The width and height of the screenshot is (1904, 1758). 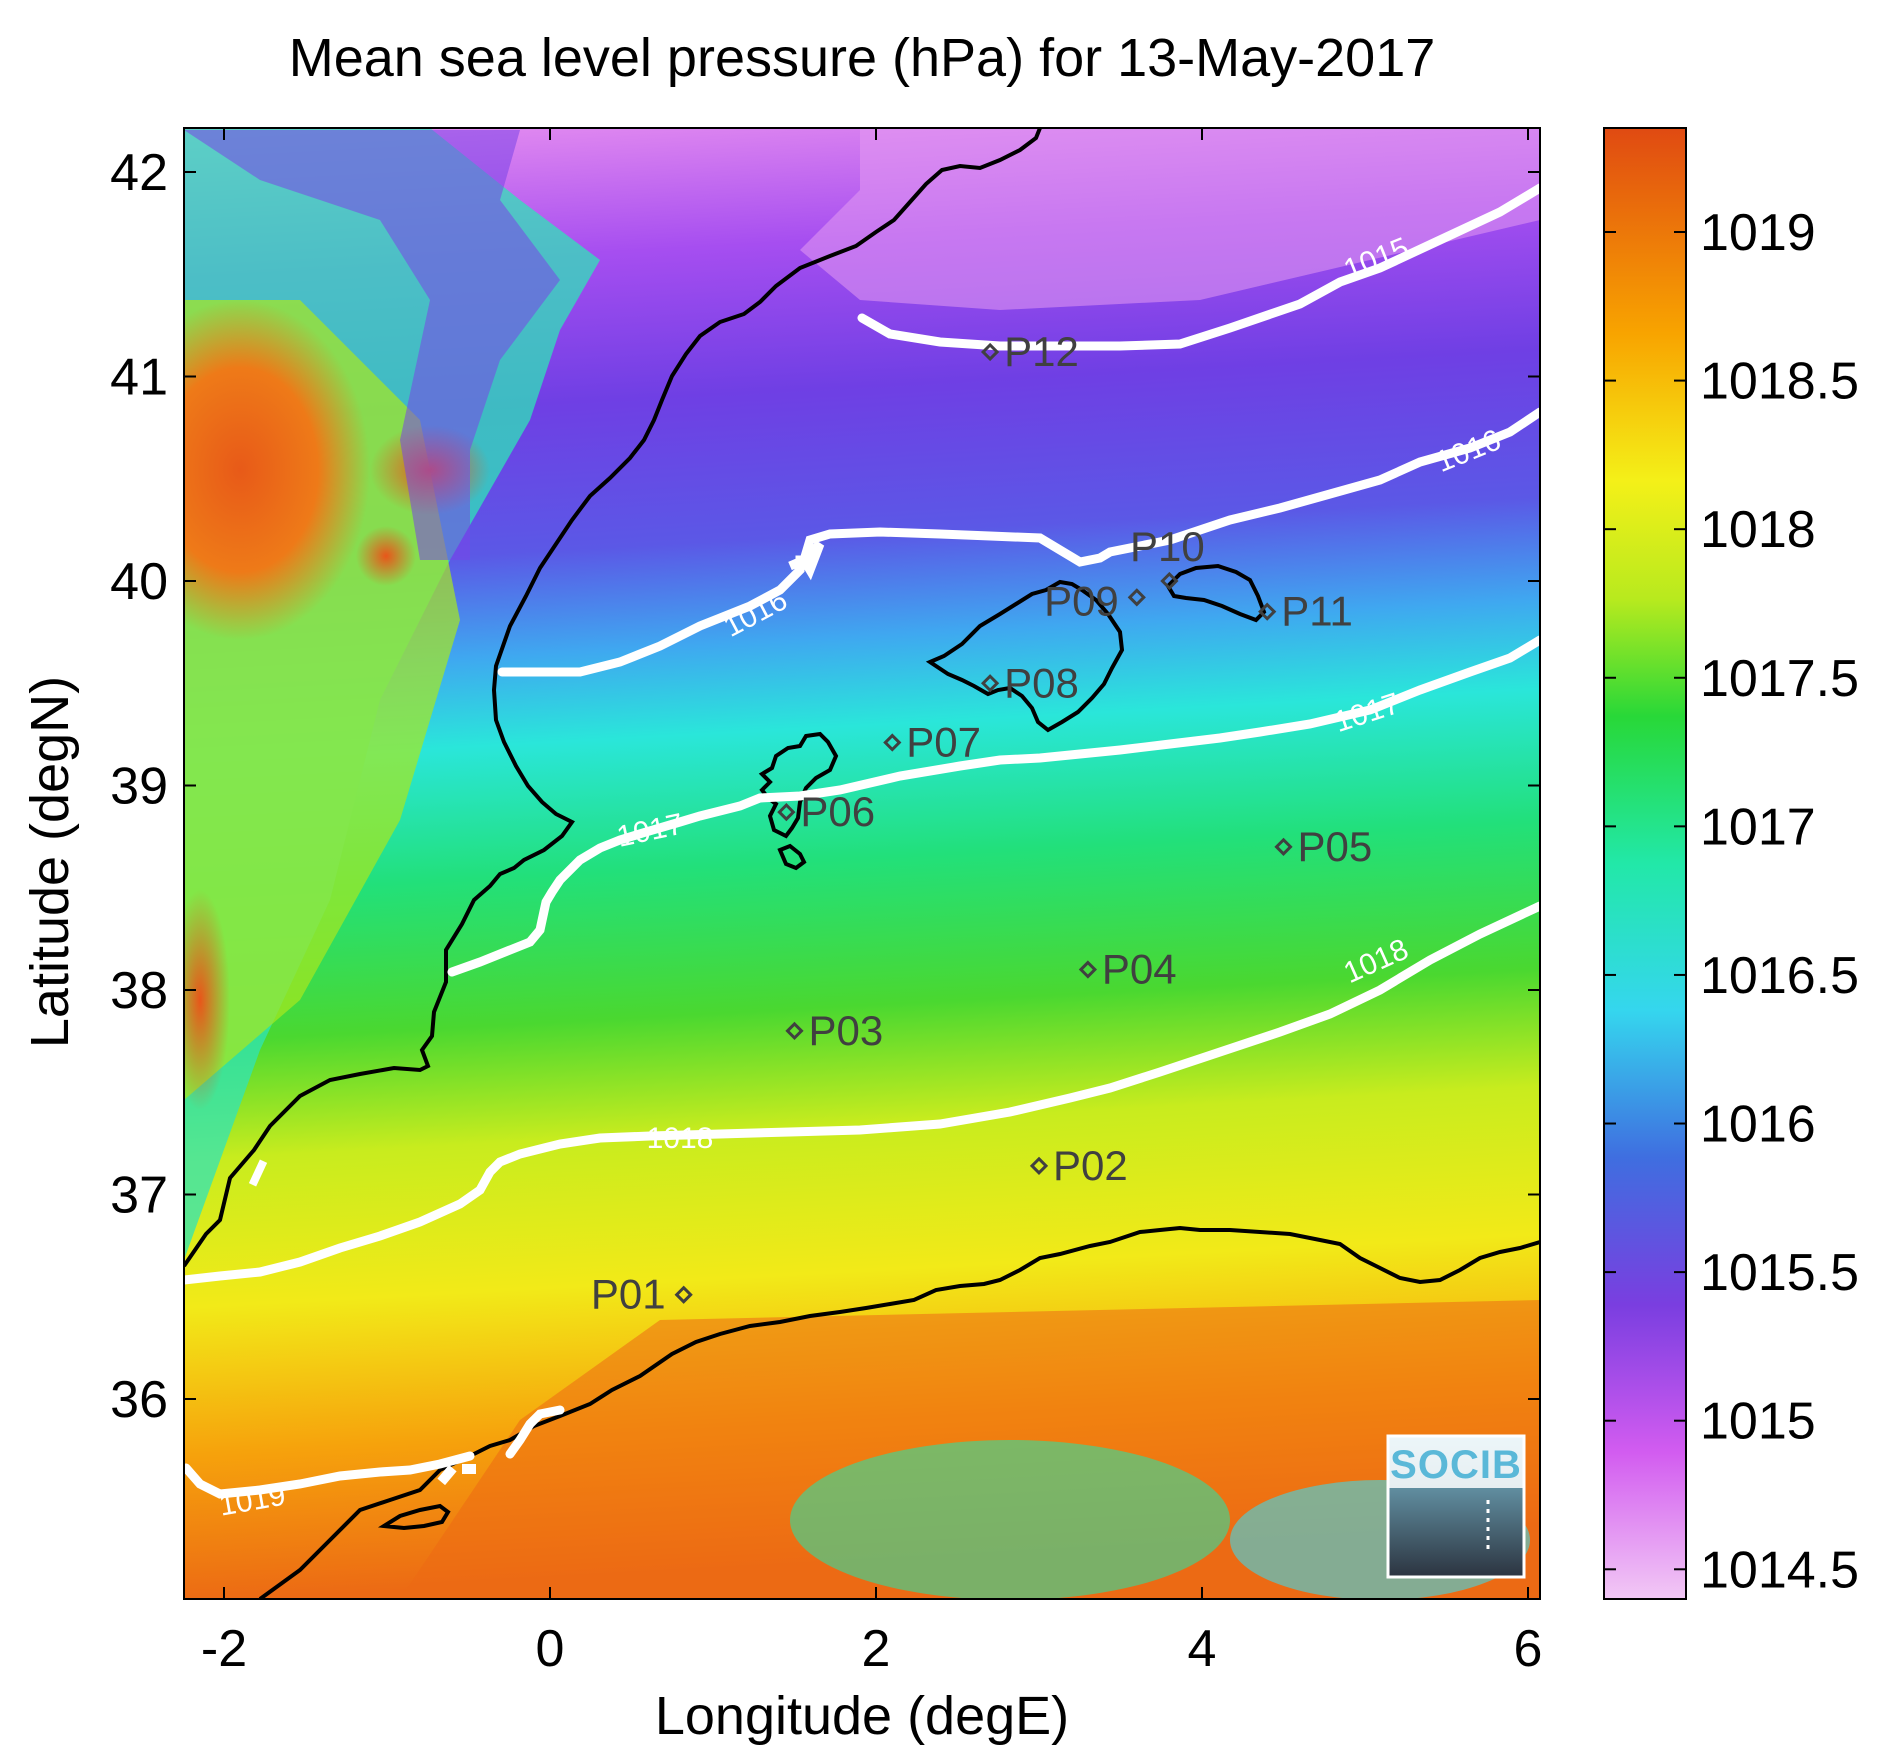 I want to click on station-p10: P10, so click(x=1167, y=557).